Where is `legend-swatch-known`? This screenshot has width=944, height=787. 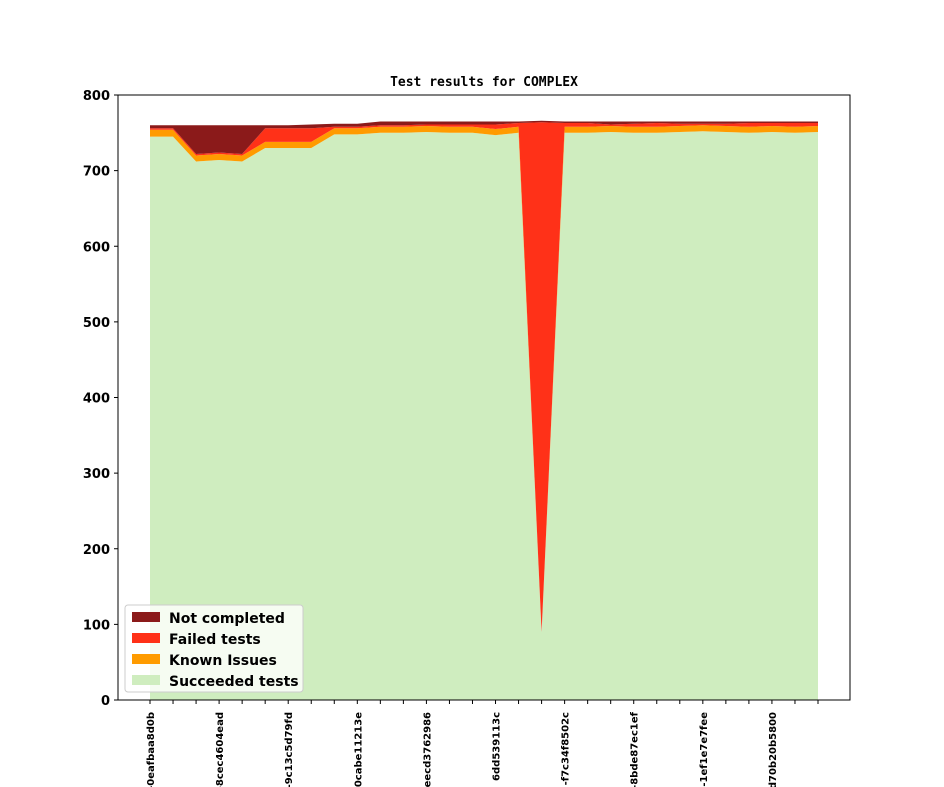 legend-swatch-known is located at coordinates (146, 659).